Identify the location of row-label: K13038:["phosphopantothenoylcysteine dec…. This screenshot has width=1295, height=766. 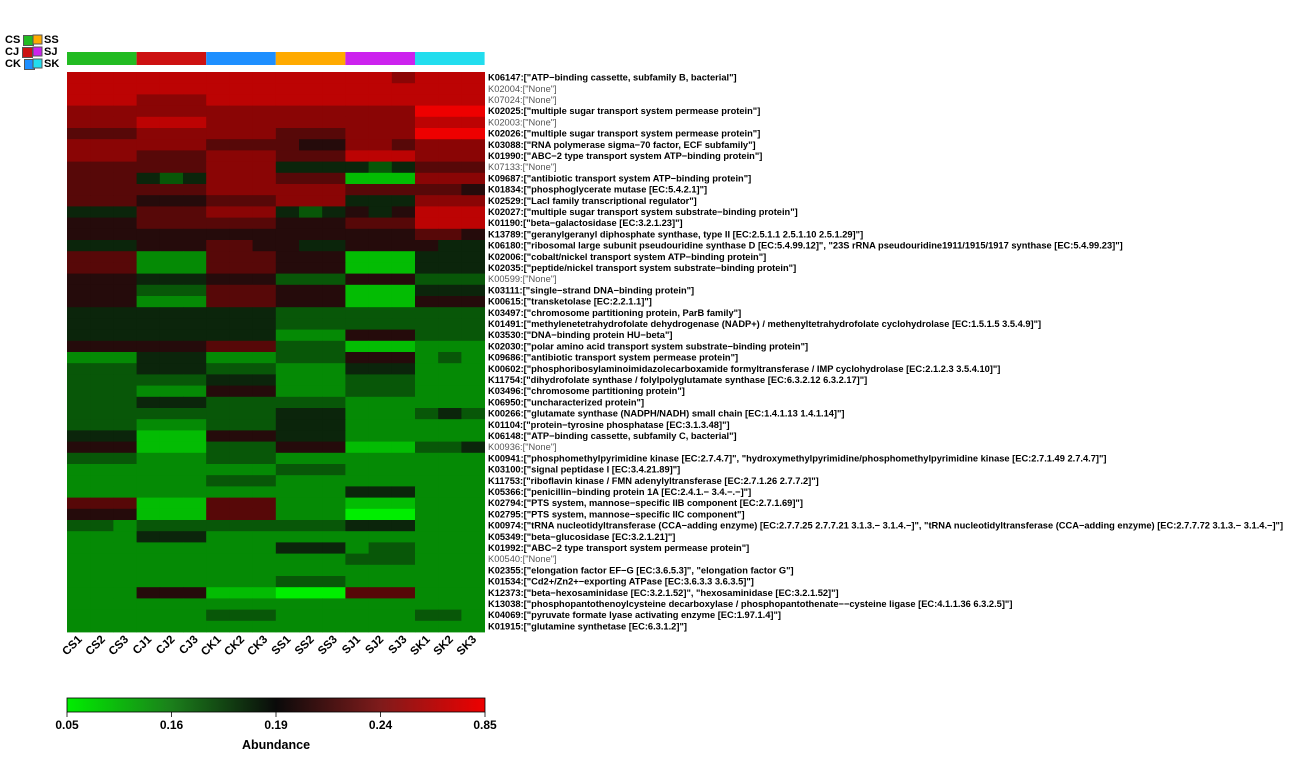
(750, 604).